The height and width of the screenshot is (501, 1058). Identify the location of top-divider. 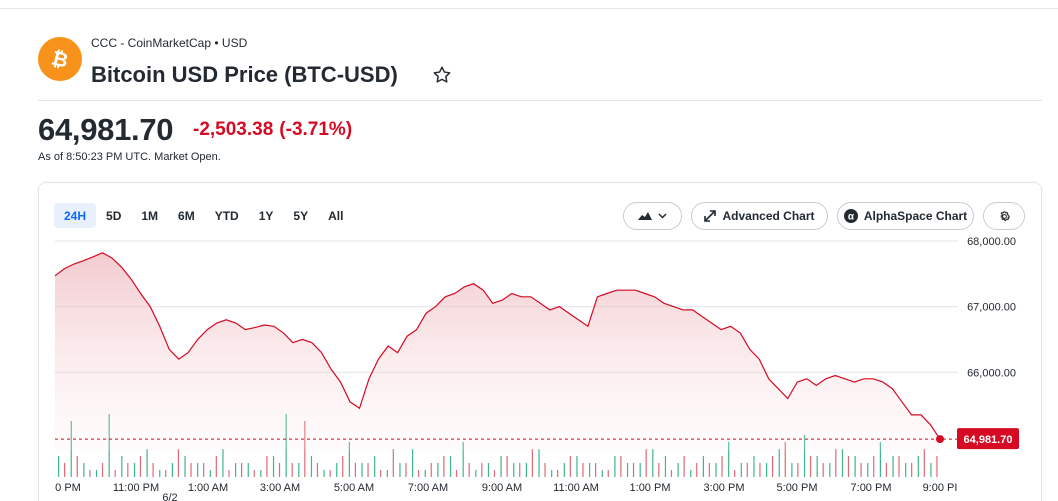
(529, 8).